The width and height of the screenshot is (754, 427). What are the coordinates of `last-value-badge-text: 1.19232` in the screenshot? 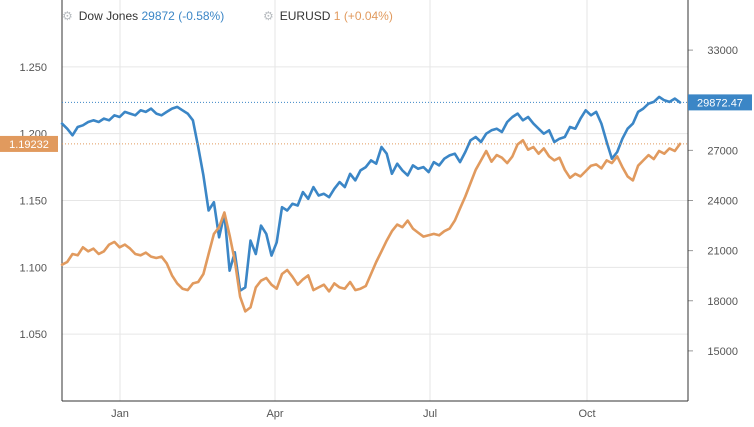 It's located at (29, 145).